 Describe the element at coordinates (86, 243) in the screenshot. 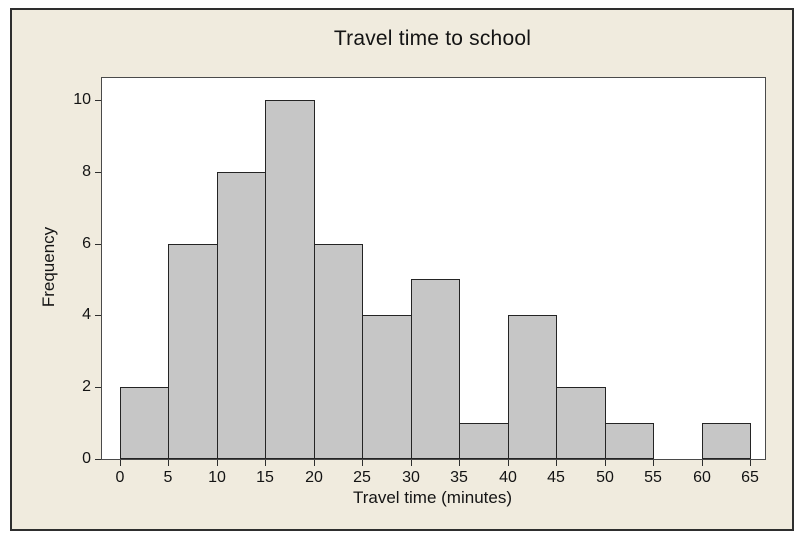

I see `y-tick-label: 6` at that location.